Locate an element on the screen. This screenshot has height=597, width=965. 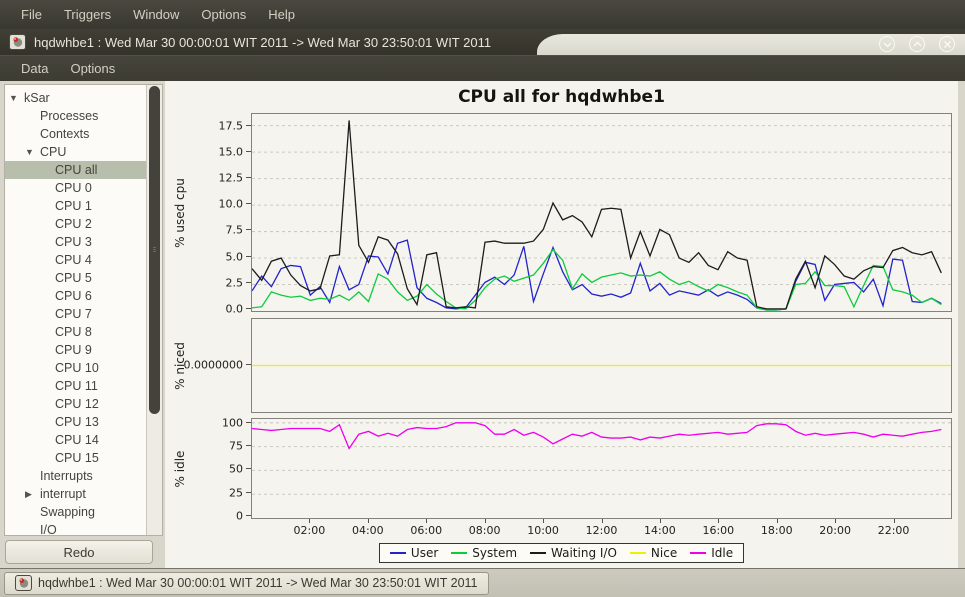
tree-item-cpu-11: CPU 11 is located at coordinates (75, 386).